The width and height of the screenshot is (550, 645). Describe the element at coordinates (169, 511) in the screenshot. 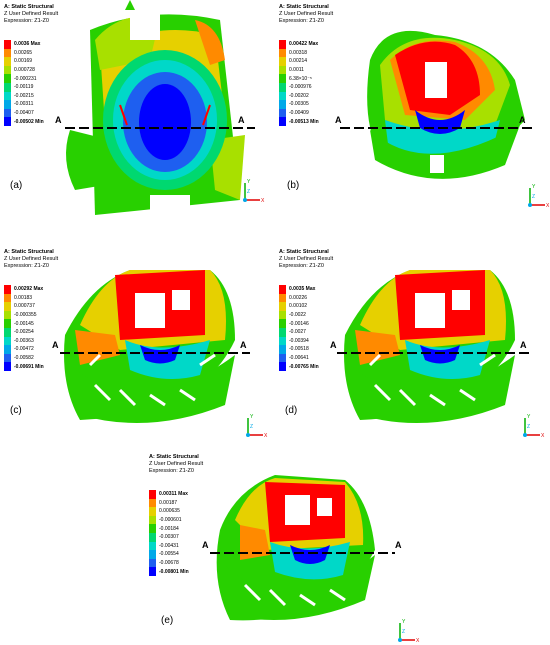

I see `legend-row: 0.000635` at that location.